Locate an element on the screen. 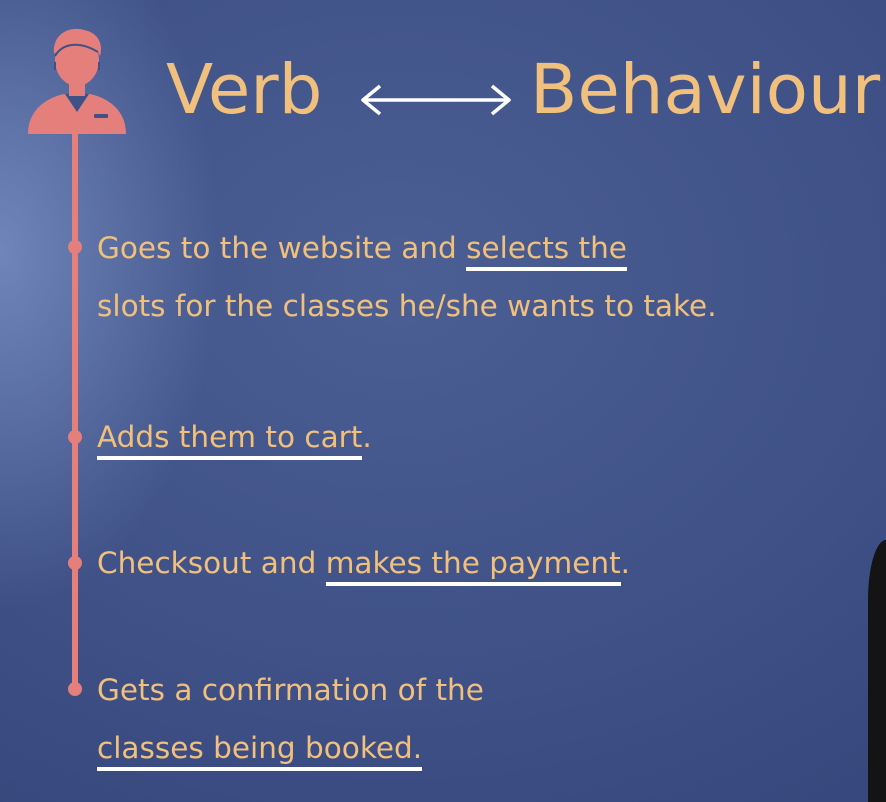 This screenshot has height=802, width=886. step-2: Adds them to cart. is located at coordinates (234, 437).